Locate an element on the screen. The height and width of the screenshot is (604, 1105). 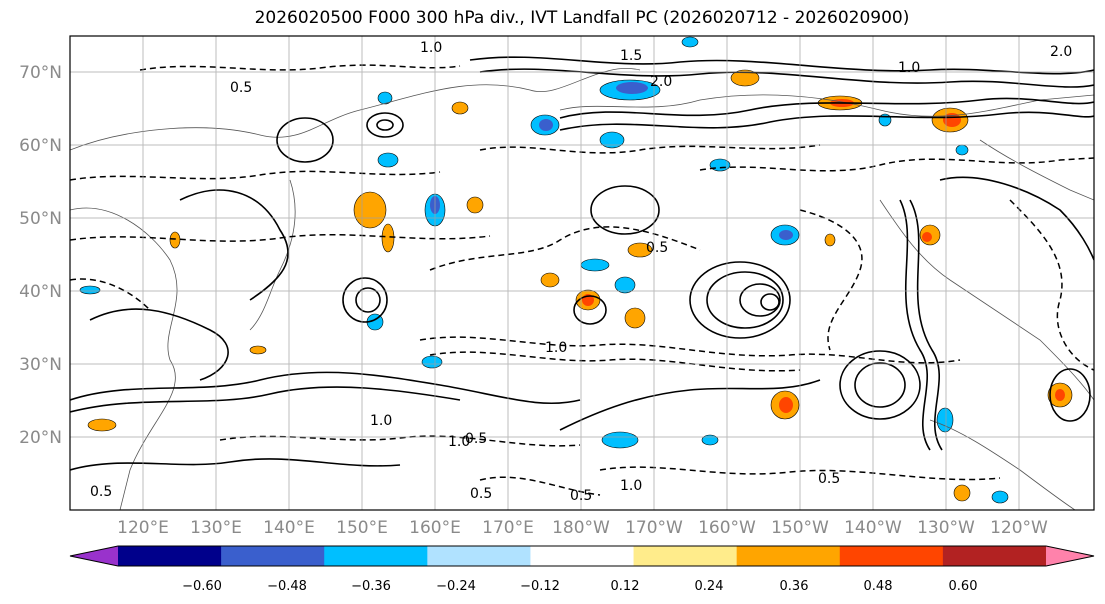
colorbar-tick-label: −0.12 is located at coordinates (540, 586).